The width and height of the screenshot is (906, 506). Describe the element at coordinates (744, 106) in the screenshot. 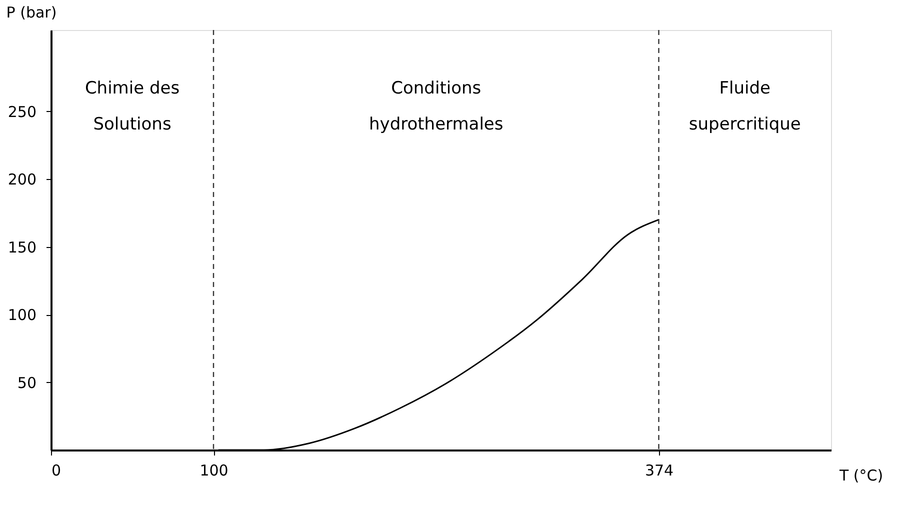

I see `annotation: Fluide supercritique` at that location.